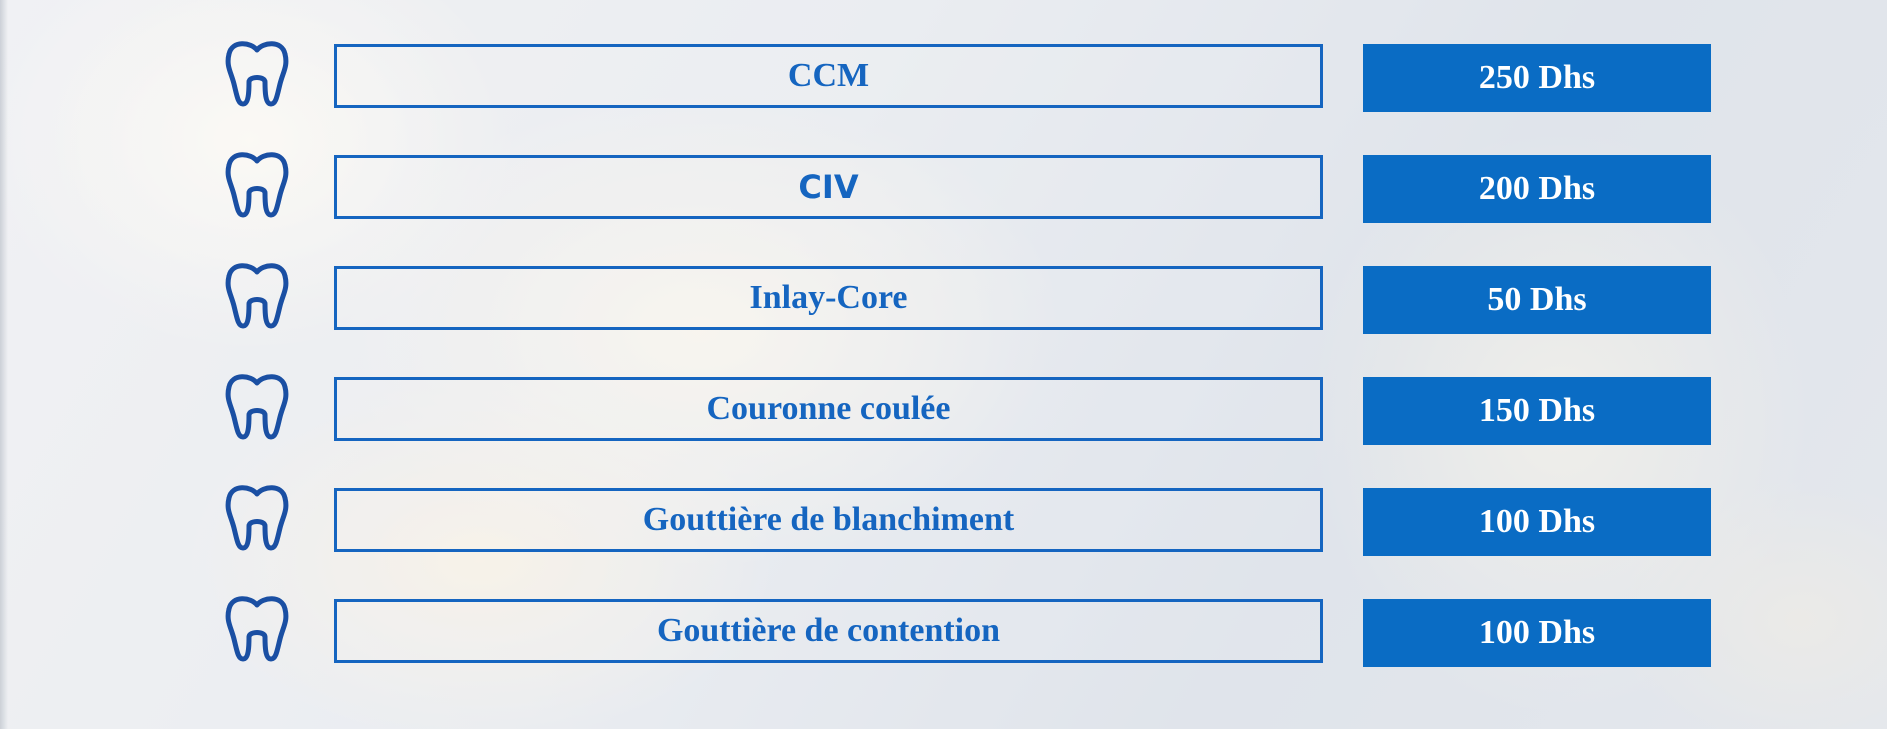 The image size is (1887, 729). I want to click on service-price: 250 Dhs, so click(1537, 78).